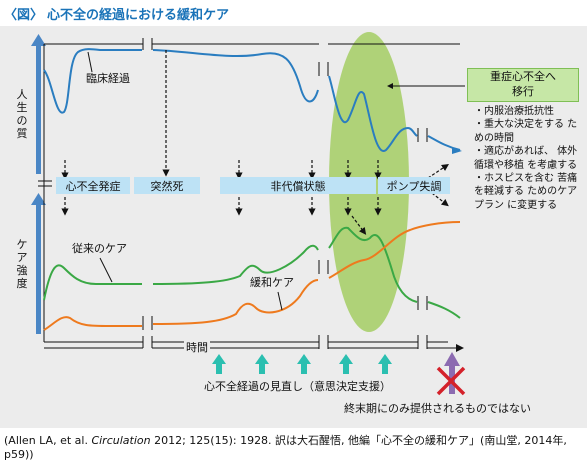 This screenshot has height=472, width=587. What do you see at coordinates (526, 192) in the screenshot?
I see `list-item: ・ホスピスを含む 苦痛を軽減する ためのケアプラン に変更する` at bounding box center [526, 192].